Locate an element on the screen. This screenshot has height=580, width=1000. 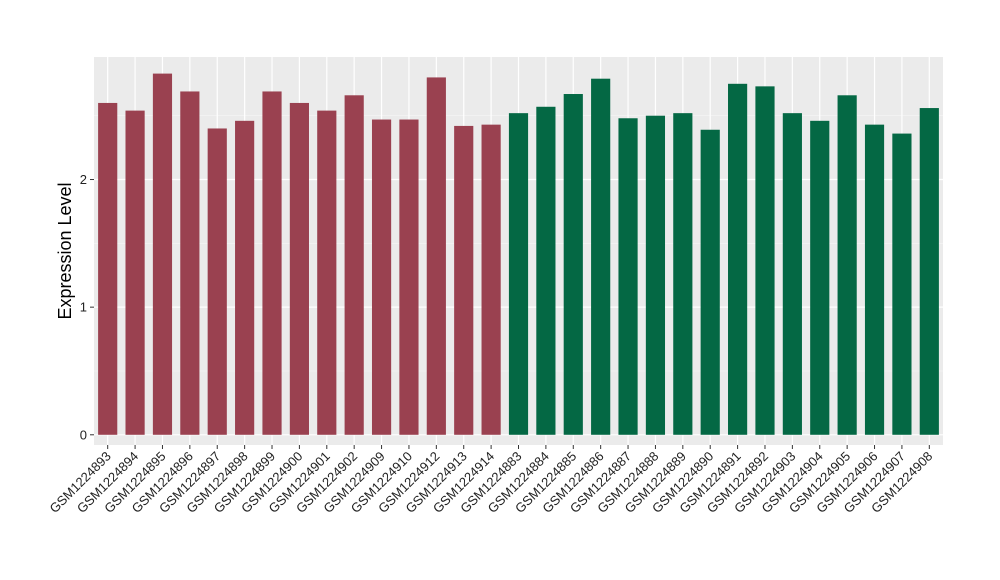
bar-GSM1224887 is located at coordinates (628, 276).